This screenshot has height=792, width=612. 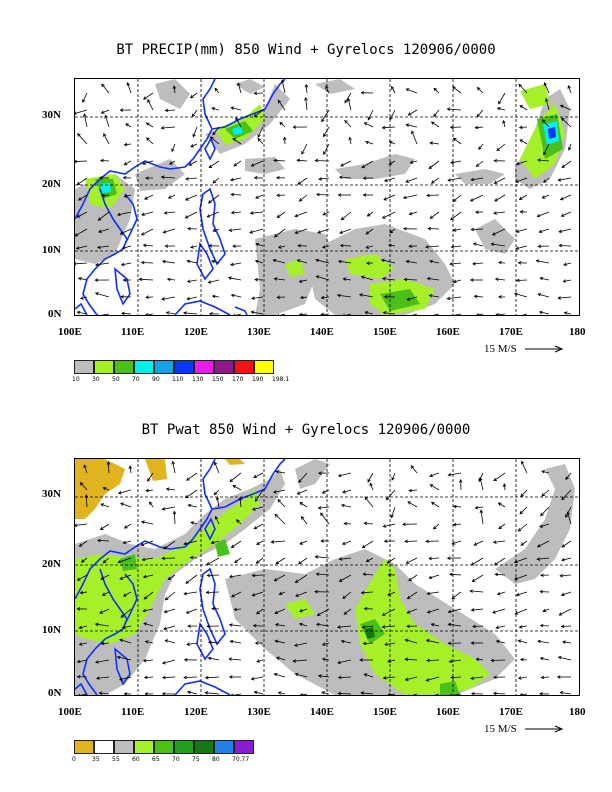 I want to click on lon-label-180: 180, so click(x=577, y=332).